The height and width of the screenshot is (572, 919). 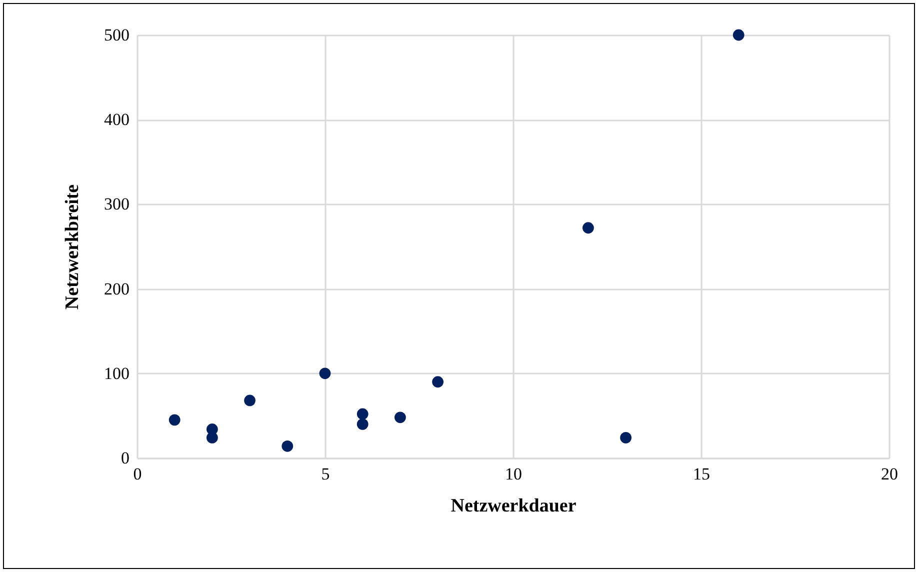 What do you see at coordinates (117, 120) in the screenshot?
I see `y-tick-label: 400` at bounding box center [117, 120].